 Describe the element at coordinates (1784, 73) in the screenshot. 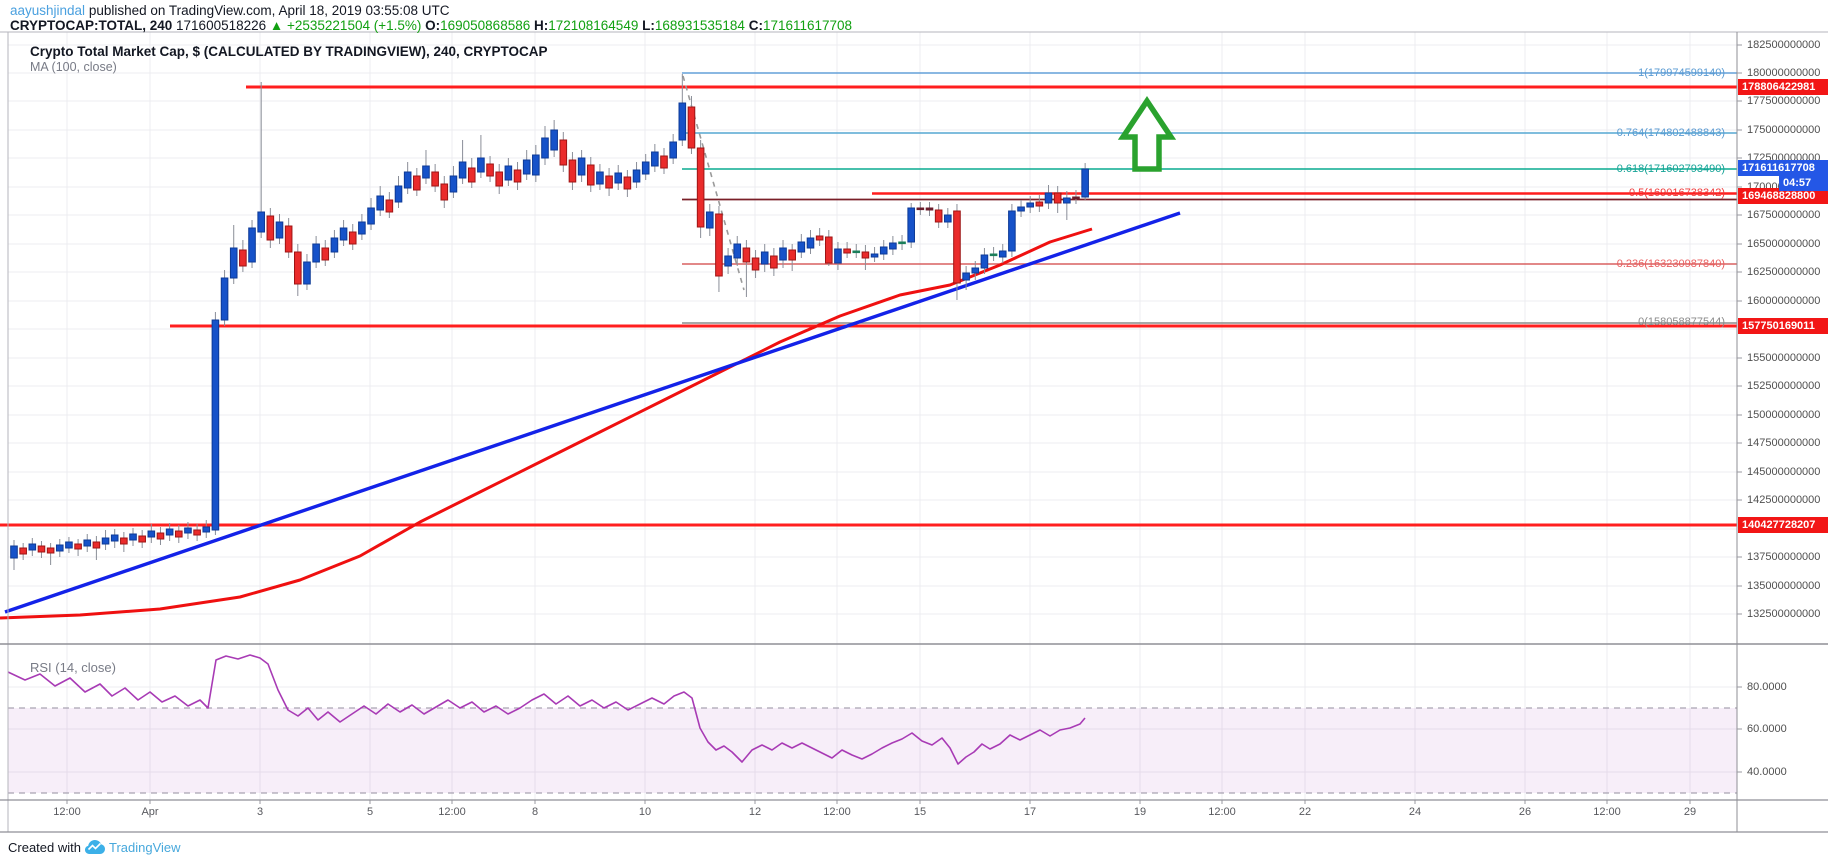

I see `price-tick-label: 180000000000` at that location.